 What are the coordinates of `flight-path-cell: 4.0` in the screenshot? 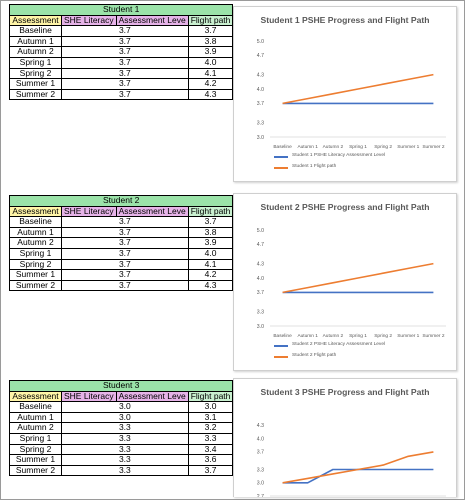 It's located at (210, 253).